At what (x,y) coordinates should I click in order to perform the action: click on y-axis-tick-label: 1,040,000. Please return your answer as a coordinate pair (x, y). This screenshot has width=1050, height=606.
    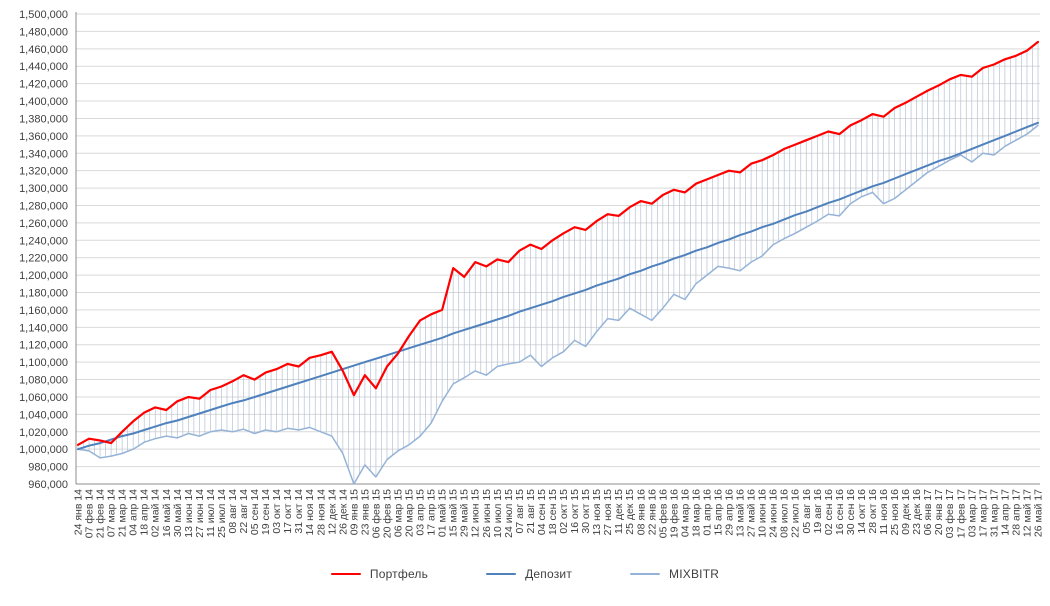
    Looking at the image, I should click on (43, 415).